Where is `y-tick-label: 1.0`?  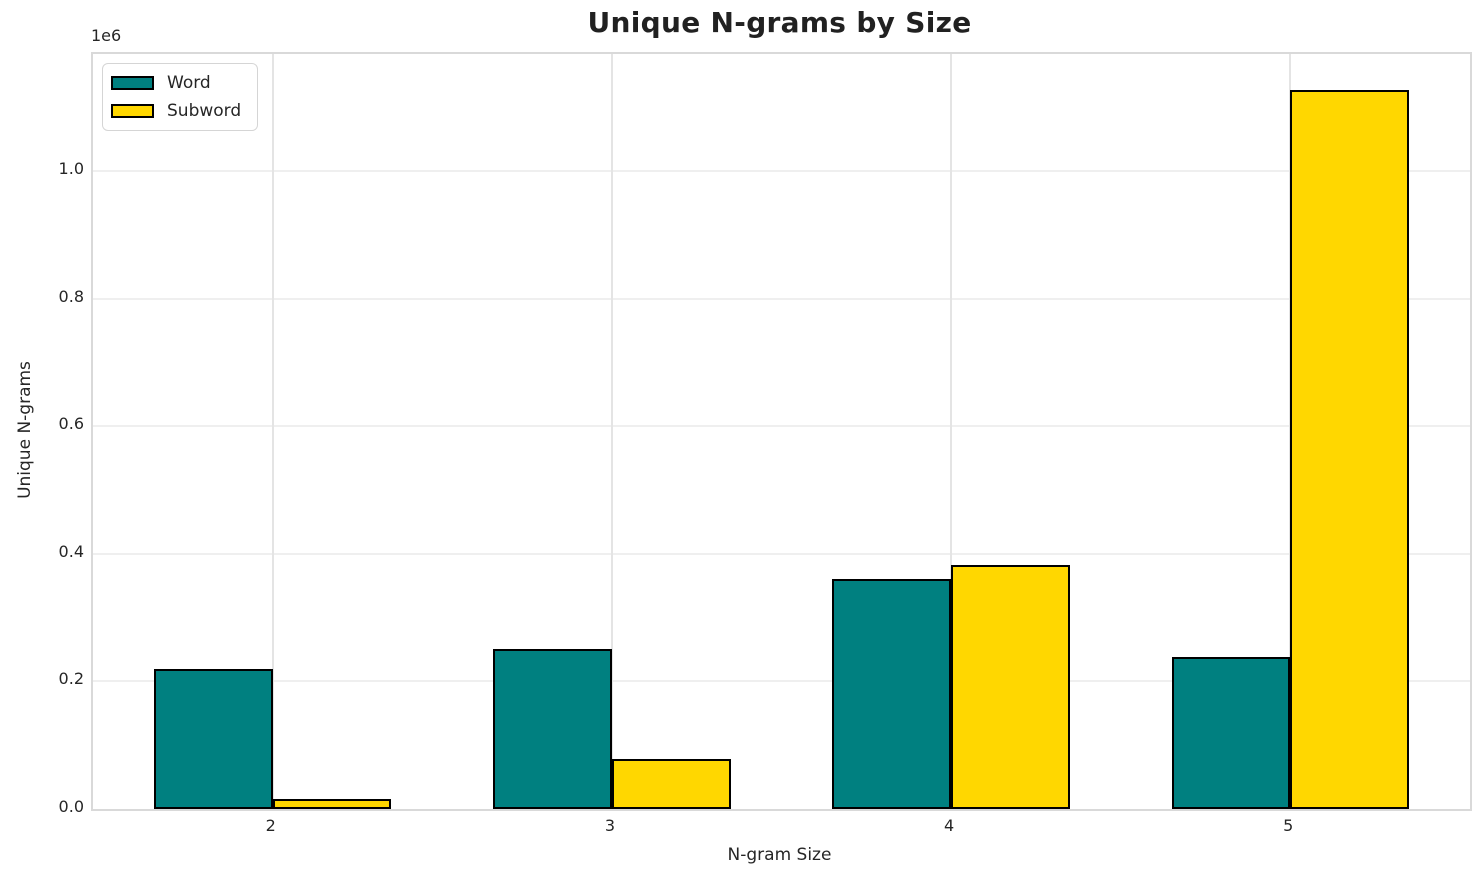 y-tick-label: 1.0 is located at coordinates (71, 169).